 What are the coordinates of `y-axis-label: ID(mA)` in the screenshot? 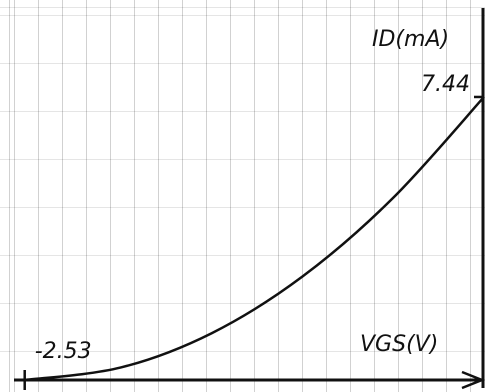 It's located at (410, 39).